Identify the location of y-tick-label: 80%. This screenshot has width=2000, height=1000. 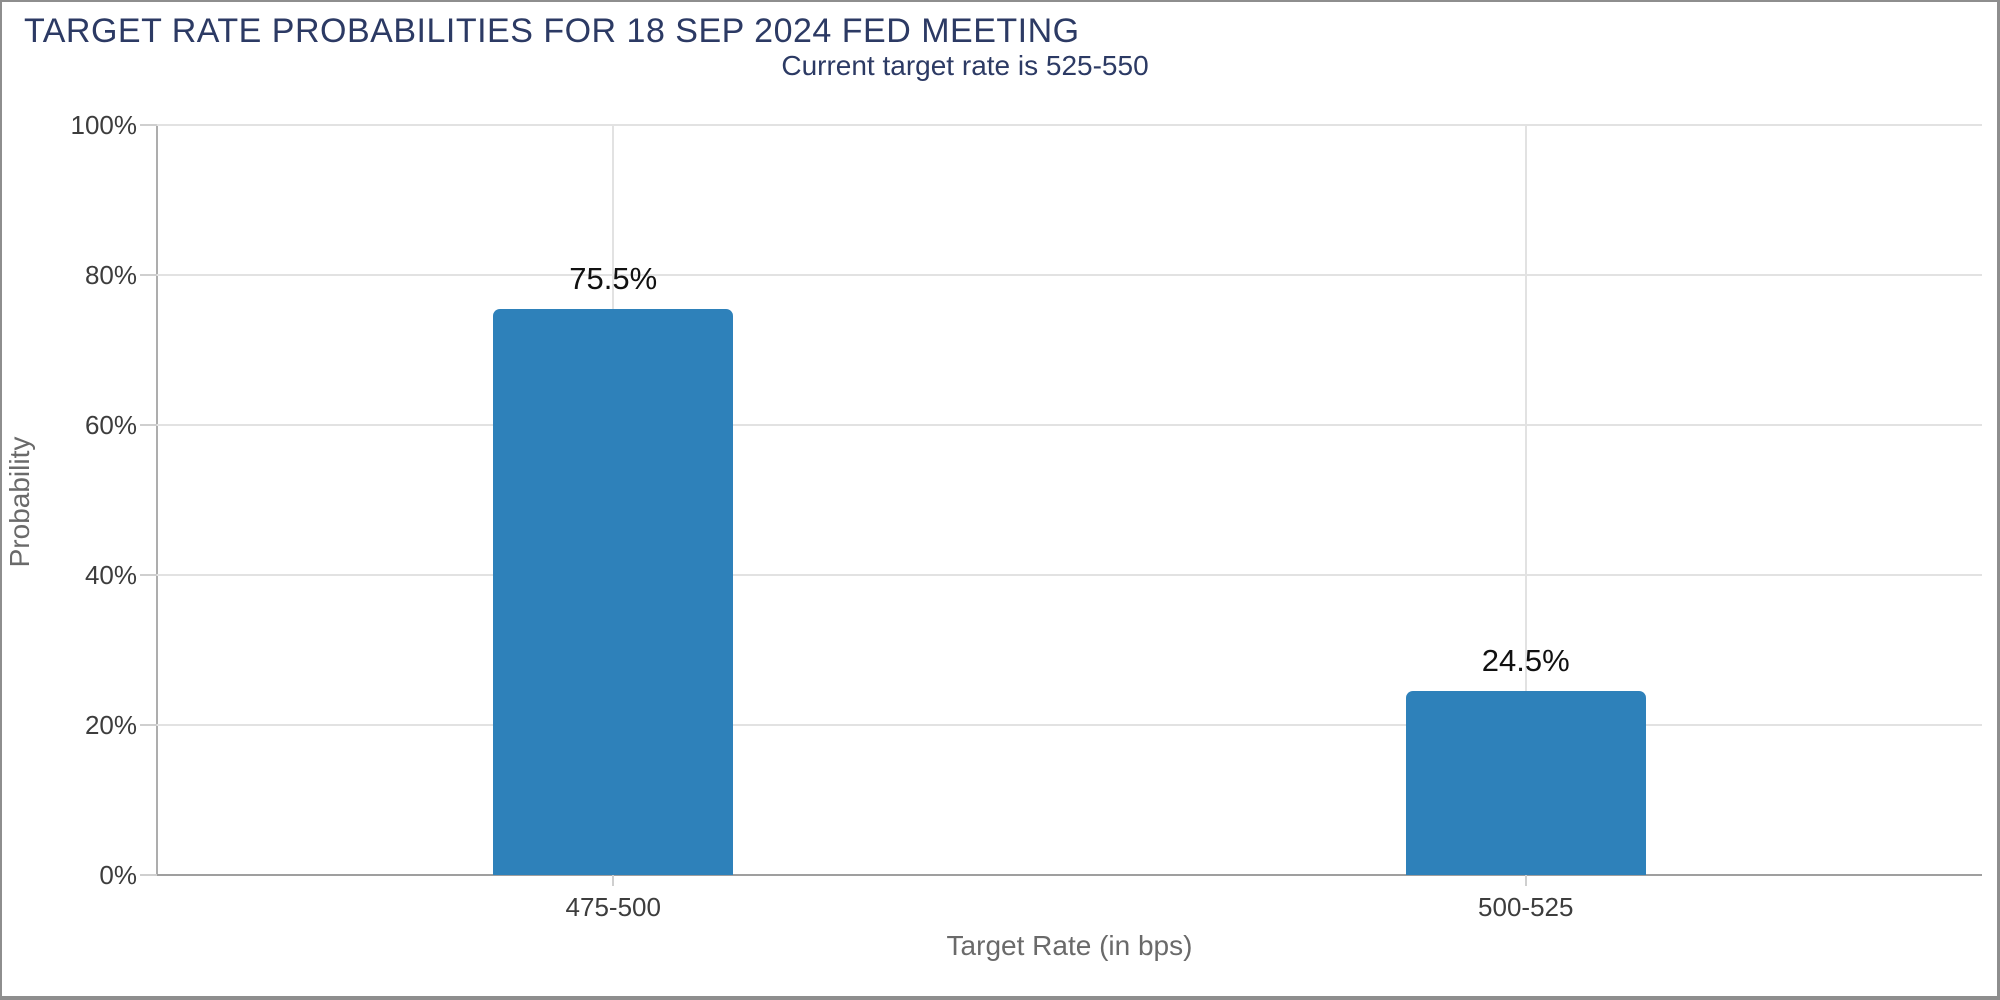
(110, 275).